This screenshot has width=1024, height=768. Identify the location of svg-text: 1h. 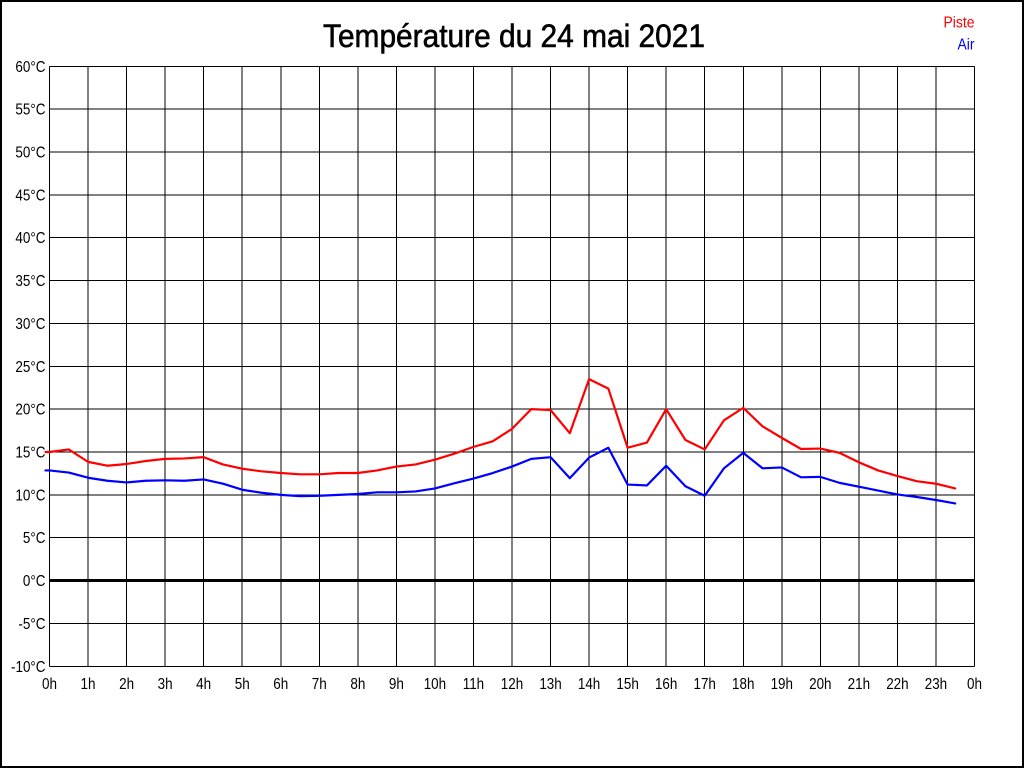
(88, 684).